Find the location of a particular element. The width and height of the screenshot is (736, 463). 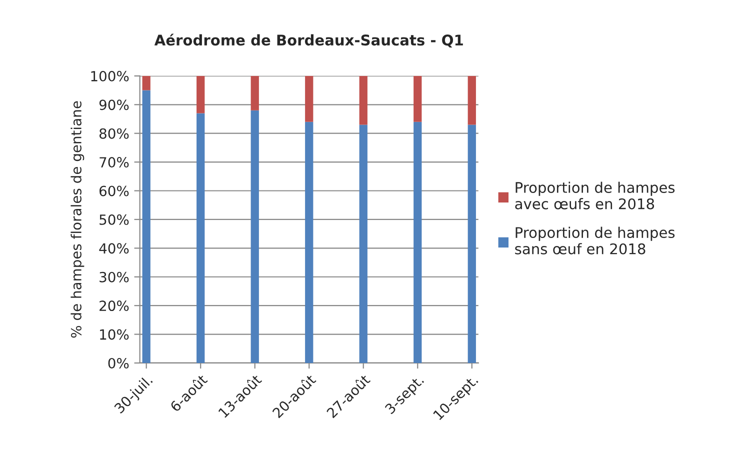

y-tick-label: 30% is located at coordinates (114, 277).